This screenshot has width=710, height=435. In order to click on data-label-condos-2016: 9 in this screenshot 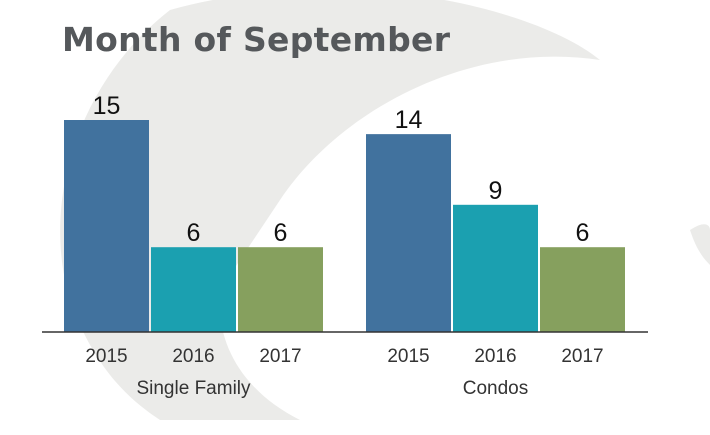, I will do `click(496, 191)`.